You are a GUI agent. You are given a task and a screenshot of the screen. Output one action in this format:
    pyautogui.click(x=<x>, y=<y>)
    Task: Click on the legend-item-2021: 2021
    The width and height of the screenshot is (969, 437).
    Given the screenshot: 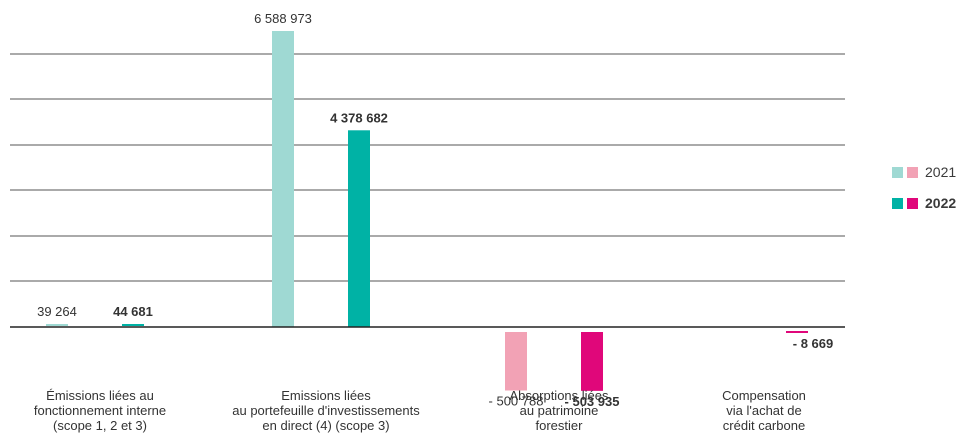 What is the action you would take?
    pyautogui.click(x=924, y=172)
    